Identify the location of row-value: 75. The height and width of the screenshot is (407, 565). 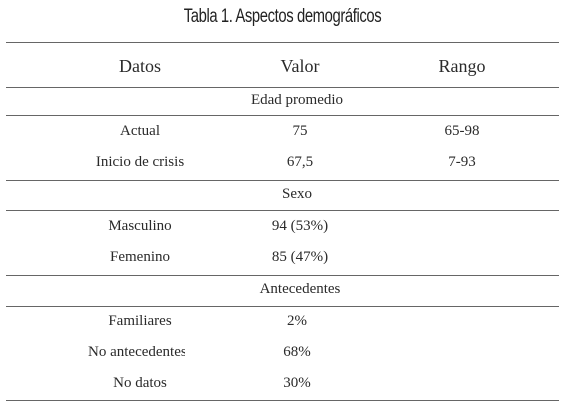
(300, 131).